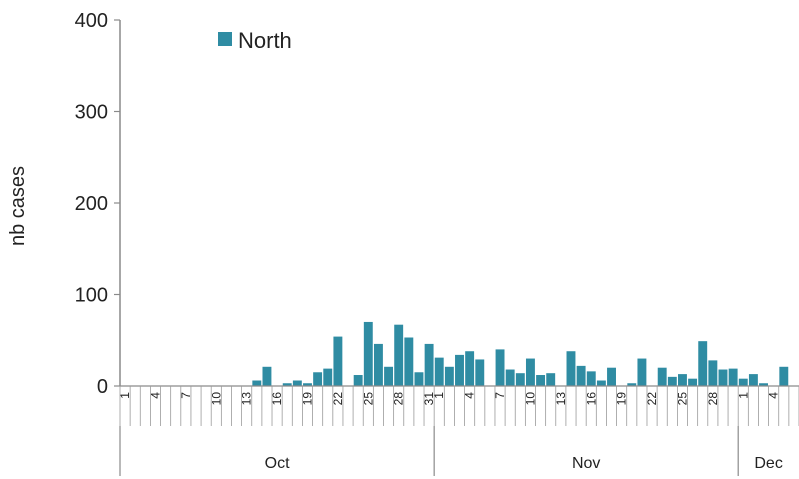 This screenshot has width=799, height=479. What do you see at coordinates (277, 463) in the screenshot?
I see `month-label: Oct` at bounding box center [277, 463].